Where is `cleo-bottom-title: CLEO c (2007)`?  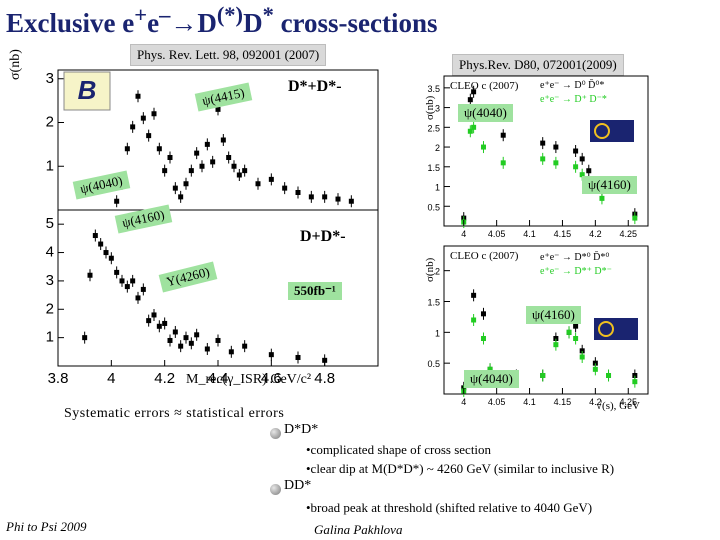 cleo-bottom-title: CLEO c (2007) is located at coordinates (484, 256).